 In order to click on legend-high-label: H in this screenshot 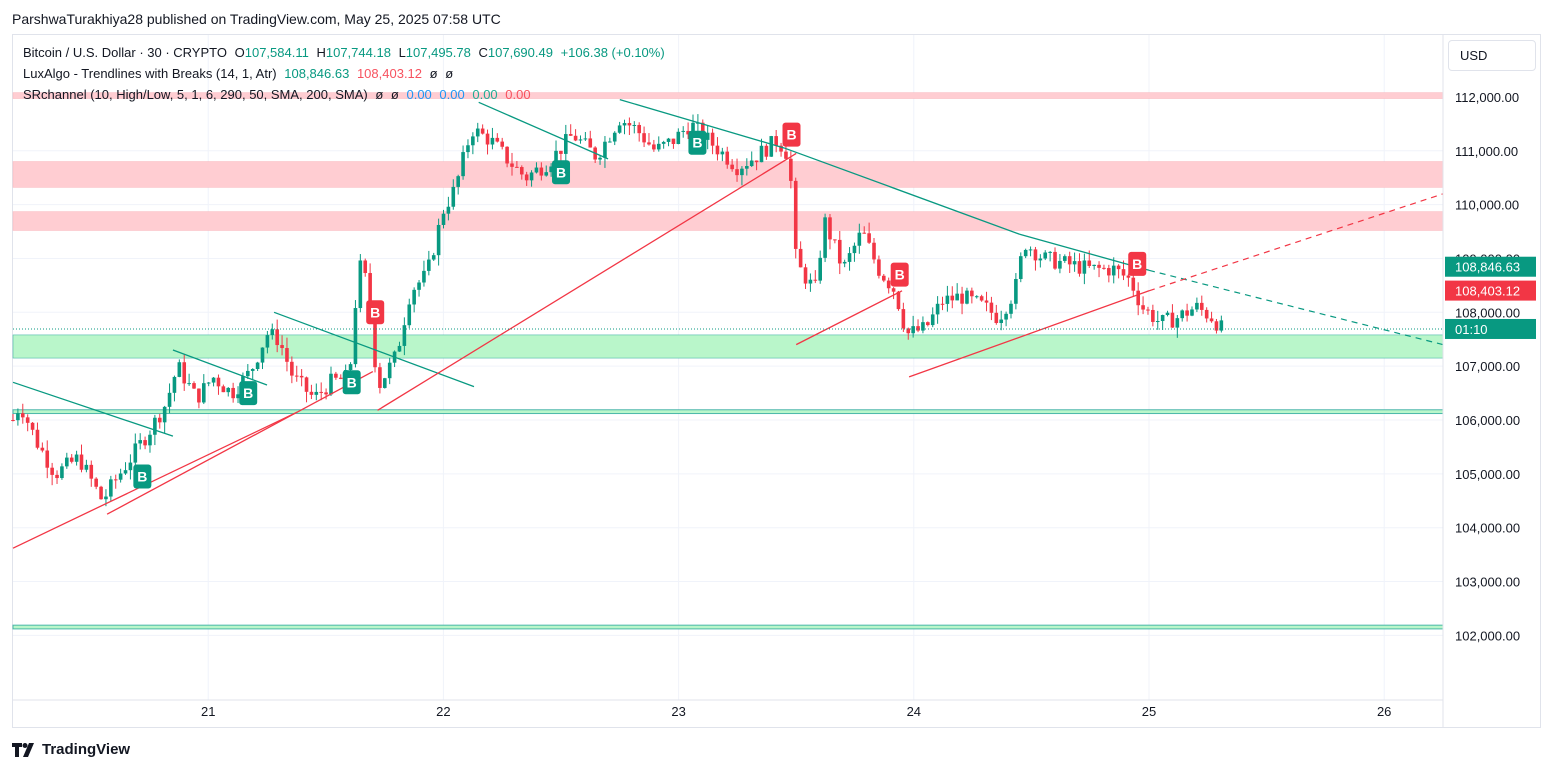, I will do `click(321, 52)`.